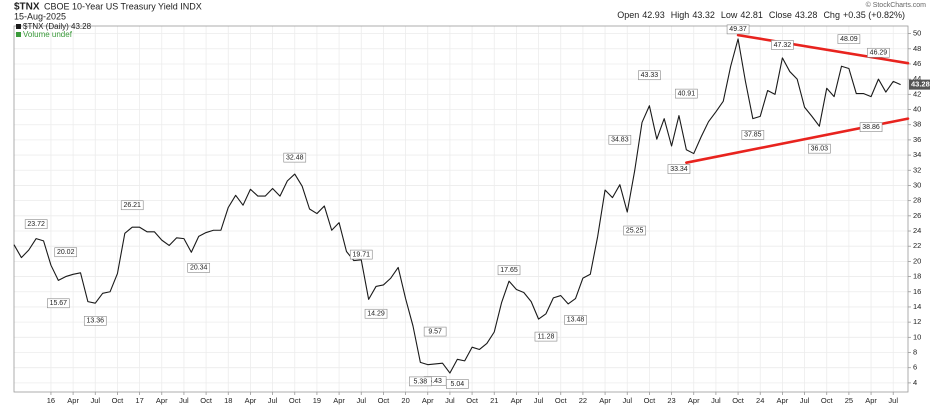 The width and height of the screenshot is (930, 408). What do you see at coordinates (806, 15) in the screenshot?
I see `quote-value: 43.28` at bounding box center [806, 15].